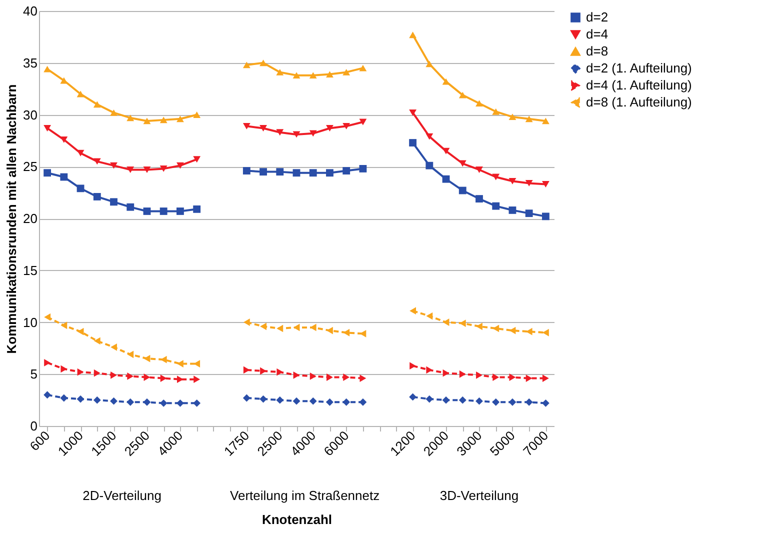 The width and height of the screenshot is (779, 549). I want to click on legend-label: d=4 (1. Aufteilung), so click(639, 85).